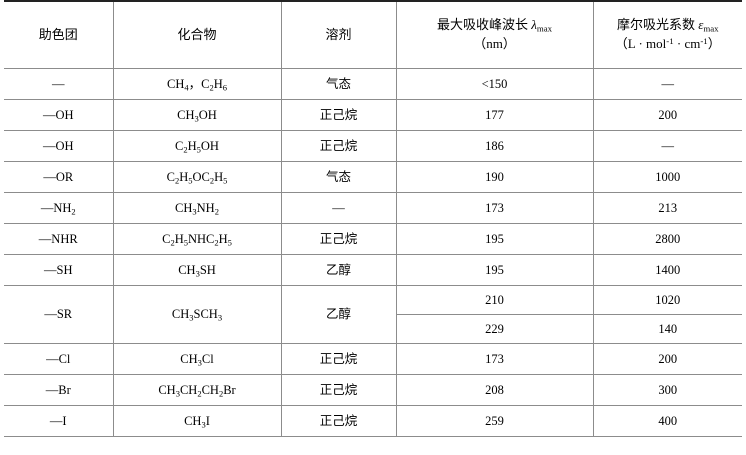  I want to click on table-row: —I CH3I 正己烷 259 400, so click(373, 421).